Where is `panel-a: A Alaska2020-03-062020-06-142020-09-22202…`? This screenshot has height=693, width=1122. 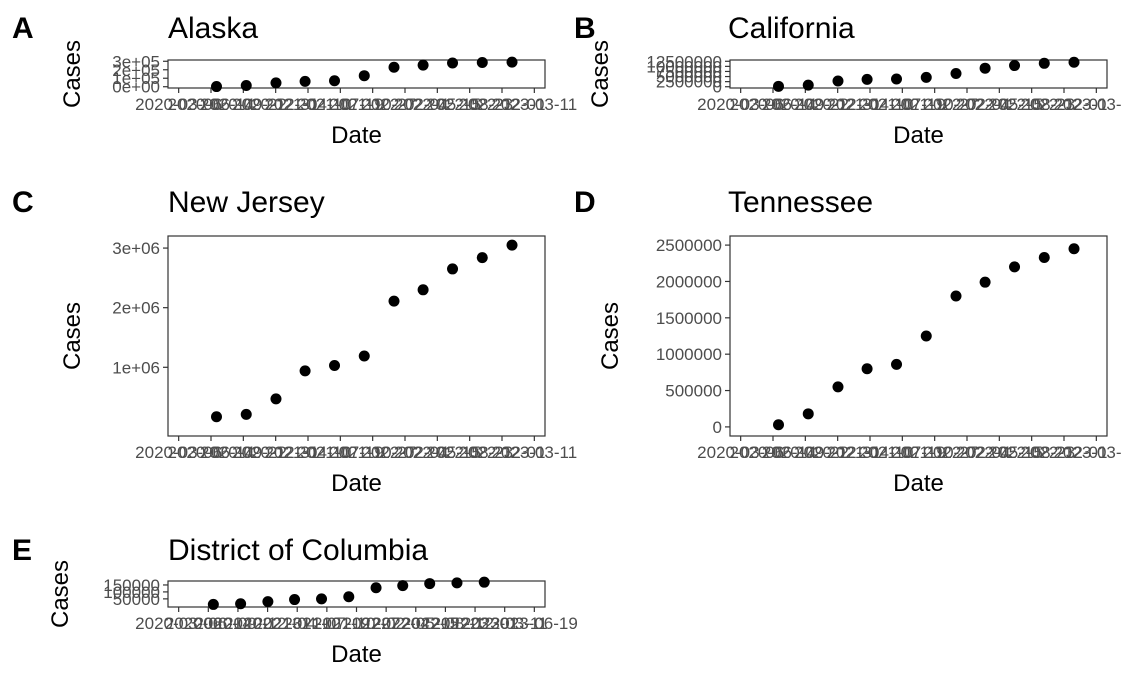
panel-a: A Alaska2020-03-062020-06-142020-09-22202… is located at coordinates (294, 80).